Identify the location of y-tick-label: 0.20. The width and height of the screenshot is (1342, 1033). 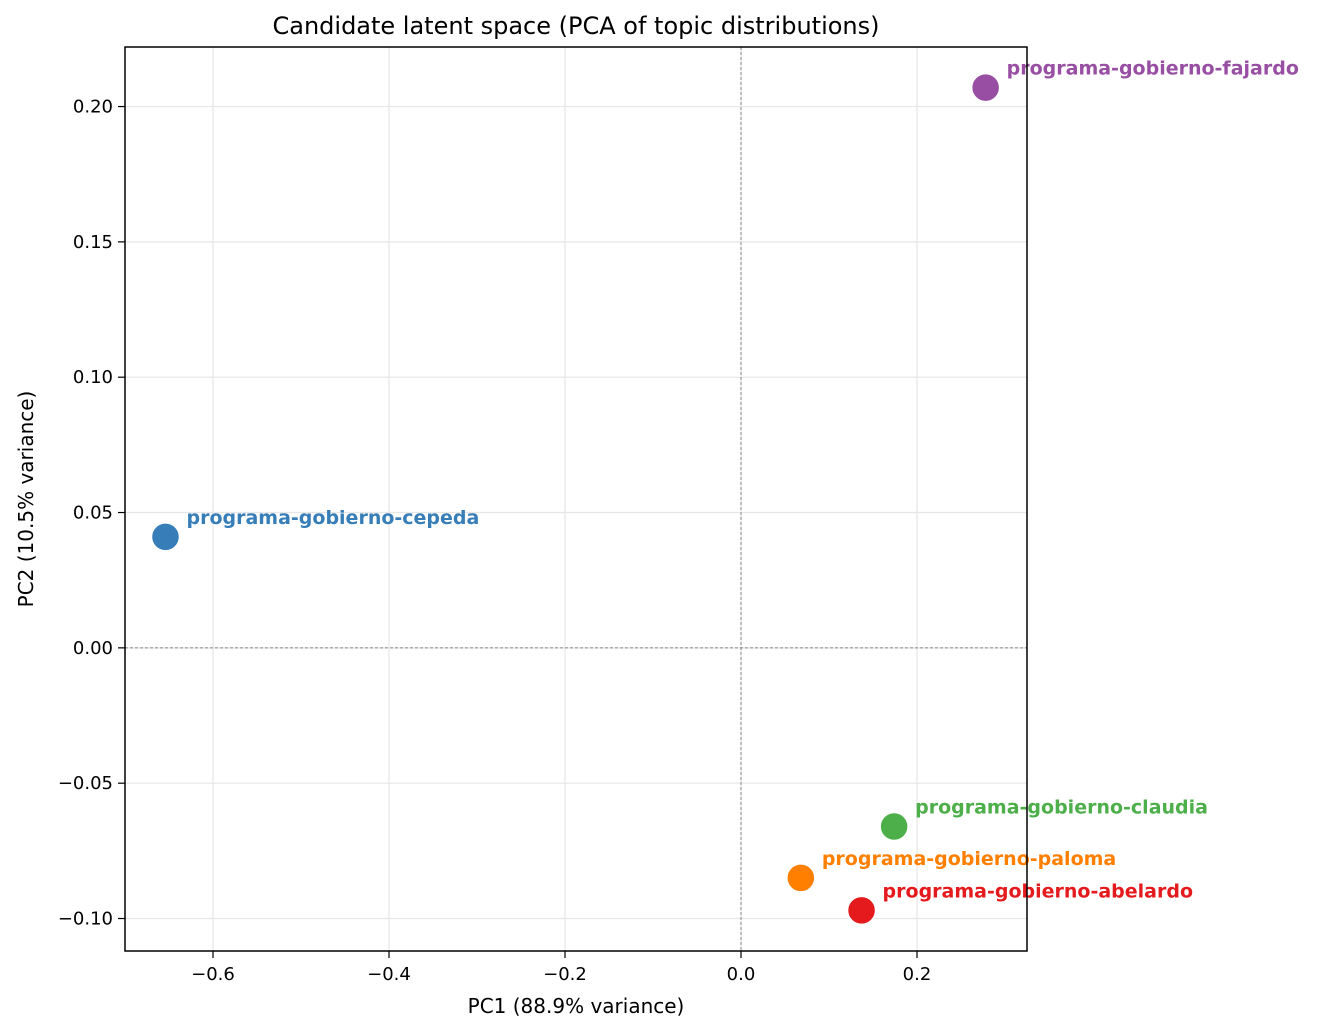
(93, 107).